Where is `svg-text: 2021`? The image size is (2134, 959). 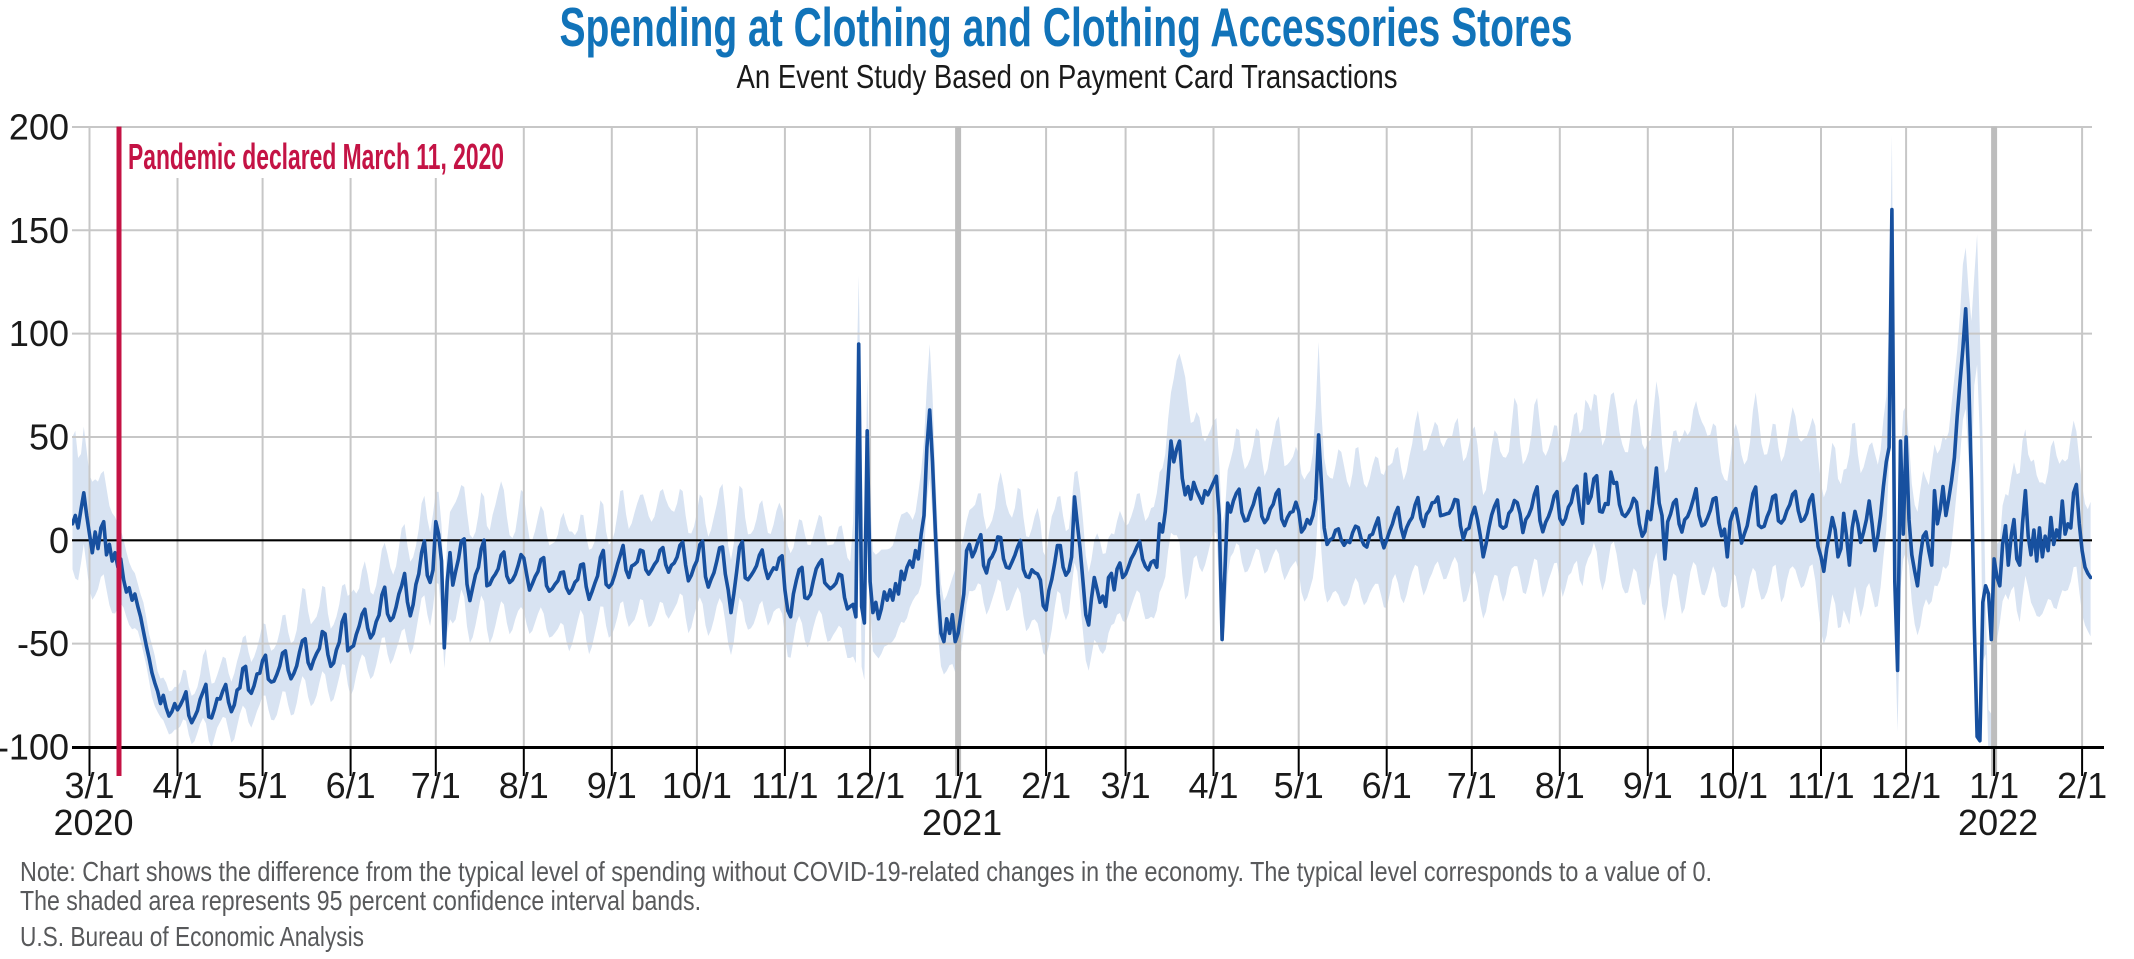
svg-text: 2021 is located at coordinates (962, 822).